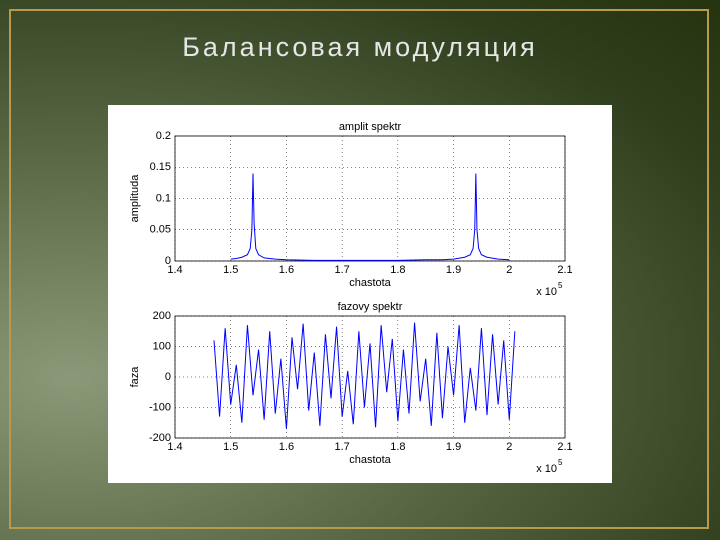 This screenshot has width=720, height=540. What do you see at coordinates (163, 198) in the screenshot?
I see `y-tick-label: 0.1` at bounding box center [163, 198].